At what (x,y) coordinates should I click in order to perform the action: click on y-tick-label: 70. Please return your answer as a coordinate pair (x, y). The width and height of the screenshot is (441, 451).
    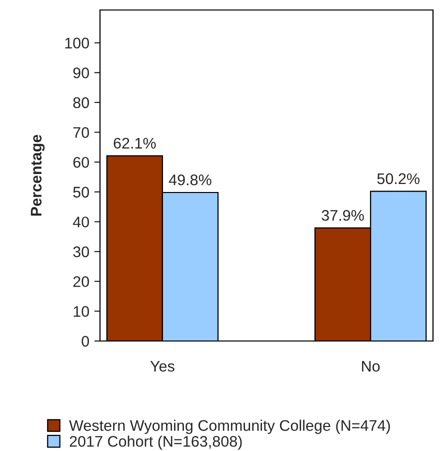
    Looking at the image, I should click on (81, 132).